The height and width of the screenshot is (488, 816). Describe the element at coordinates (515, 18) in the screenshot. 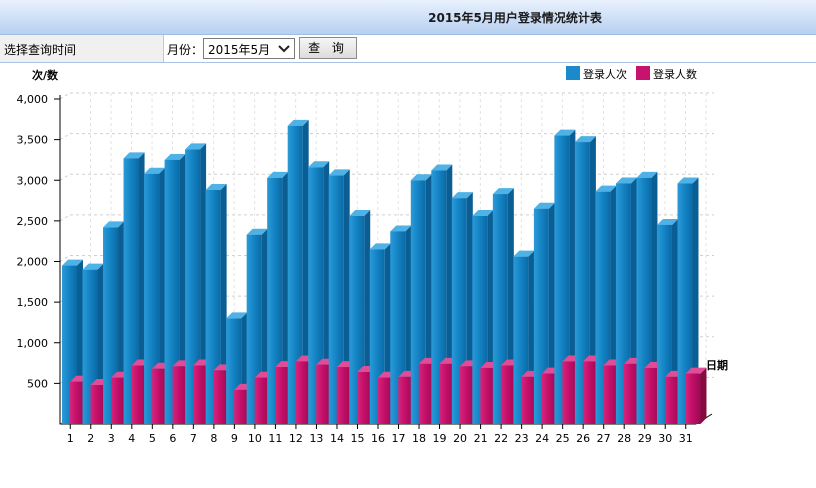

I see `page-title: 2015年5月用户登录情况统计表` at that location.